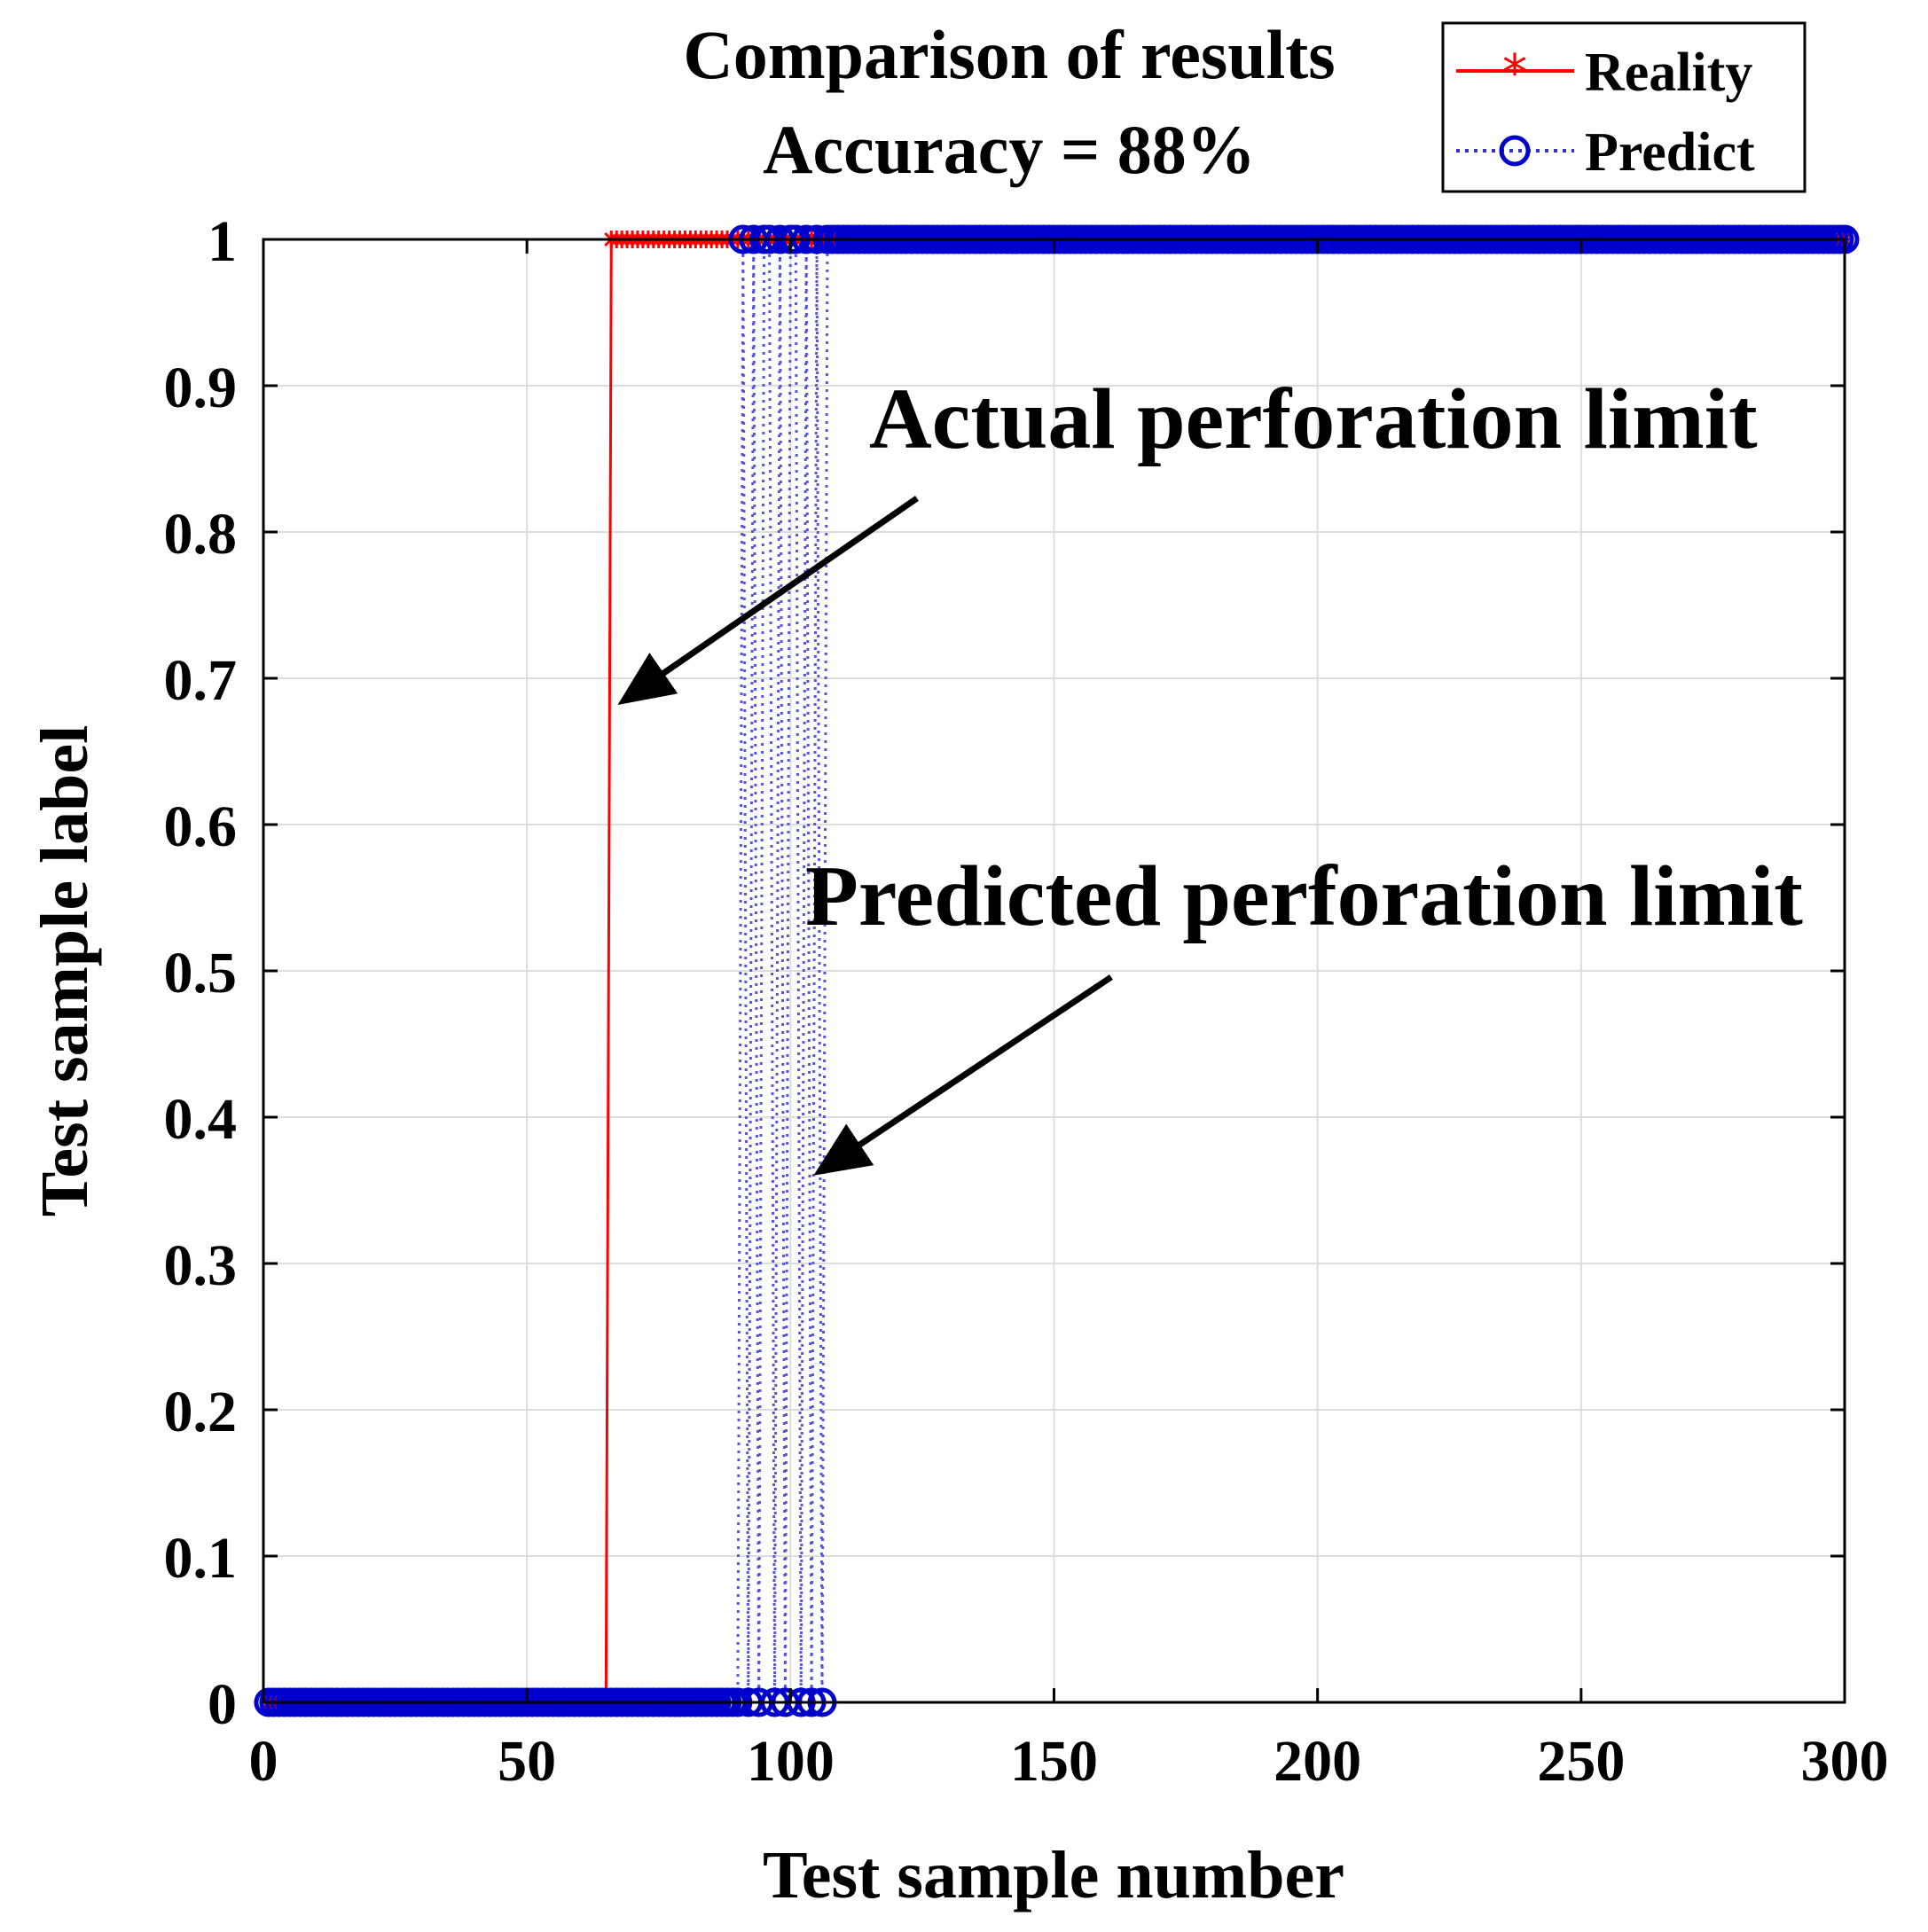 The image size is (1928, 1932). I want to click on y-tick-label: 0.3, so click(201, 1265).